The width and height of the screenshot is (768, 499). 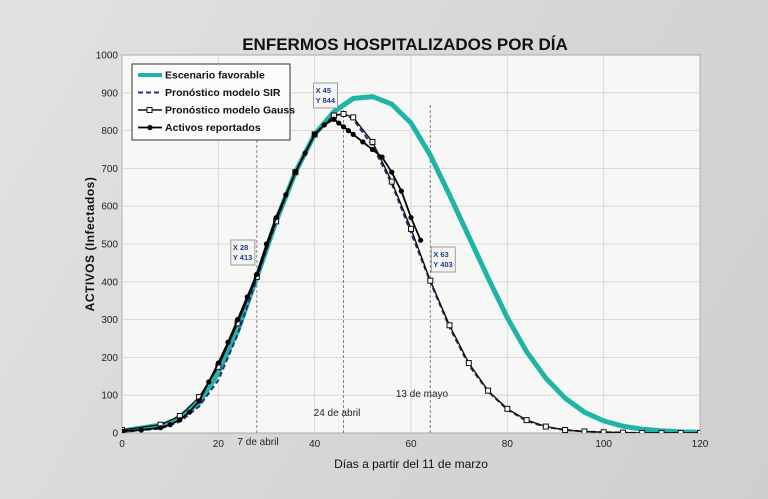 What do you see at coordinates (326, 100) in the screenshot?
I see `datatip-y: Y 844` at bounding box center [326, 100].